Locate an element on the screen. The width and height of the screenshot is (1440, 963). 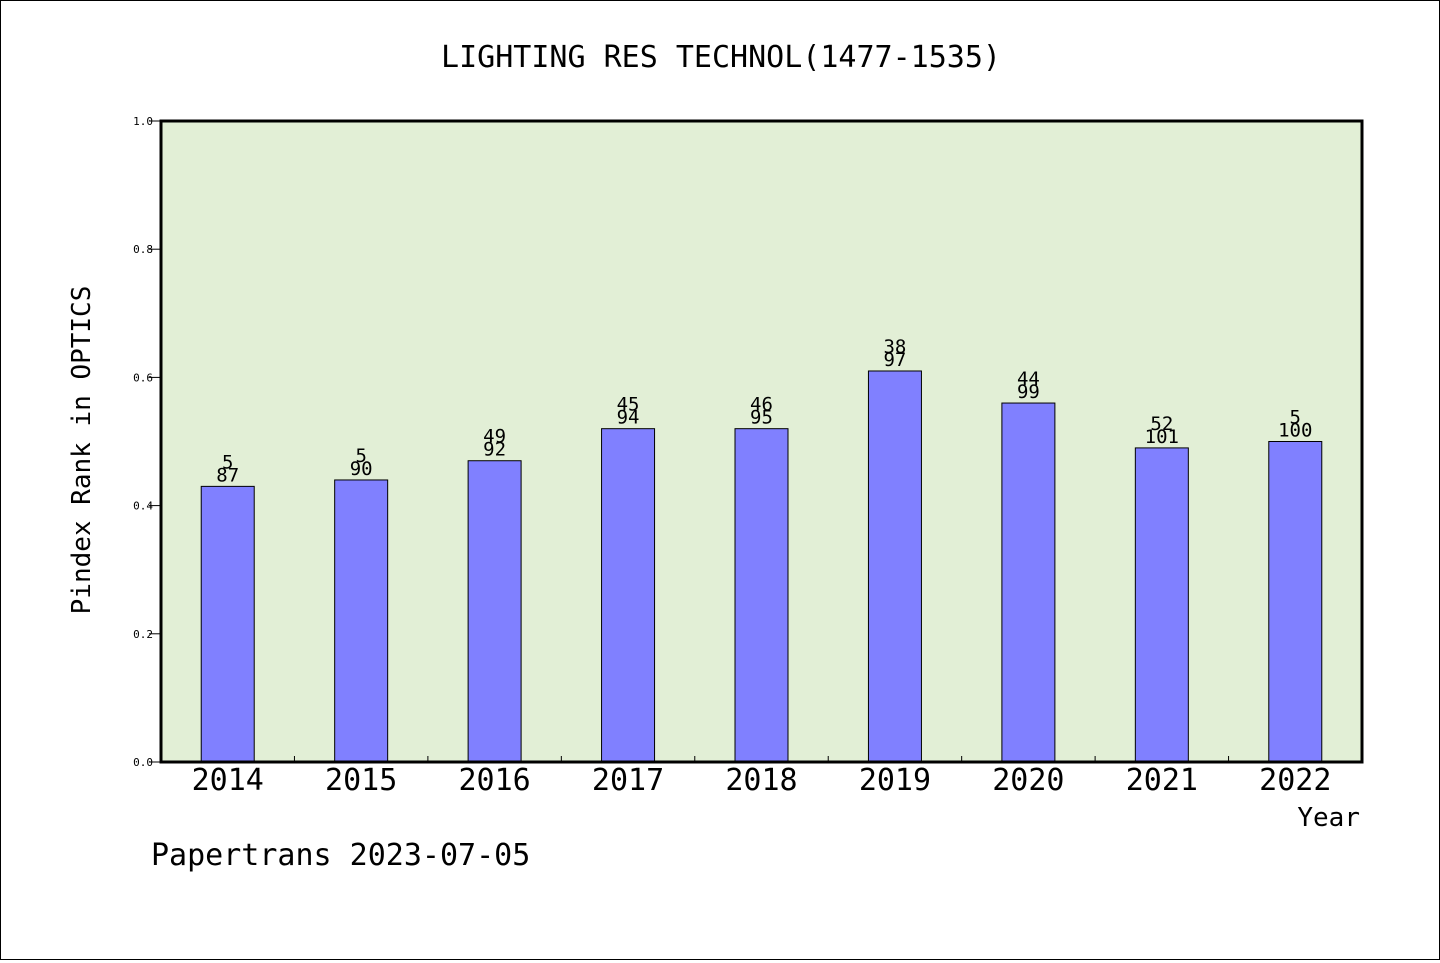
bar-label-top: 52 is located at coordinates (1161, 424).